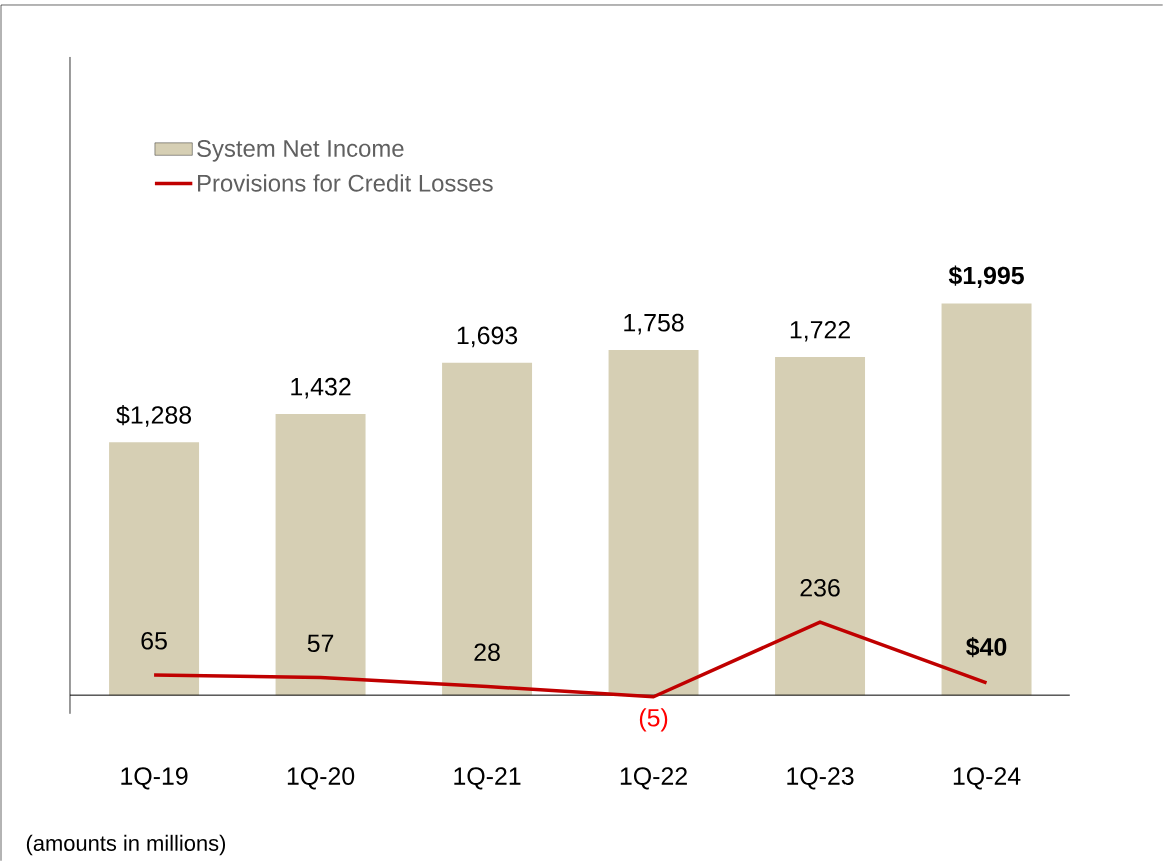  What do you see at coordinates (321, 388) in the screenshot?
I see `data-label: 1,432` at bounding box center [321, 388].